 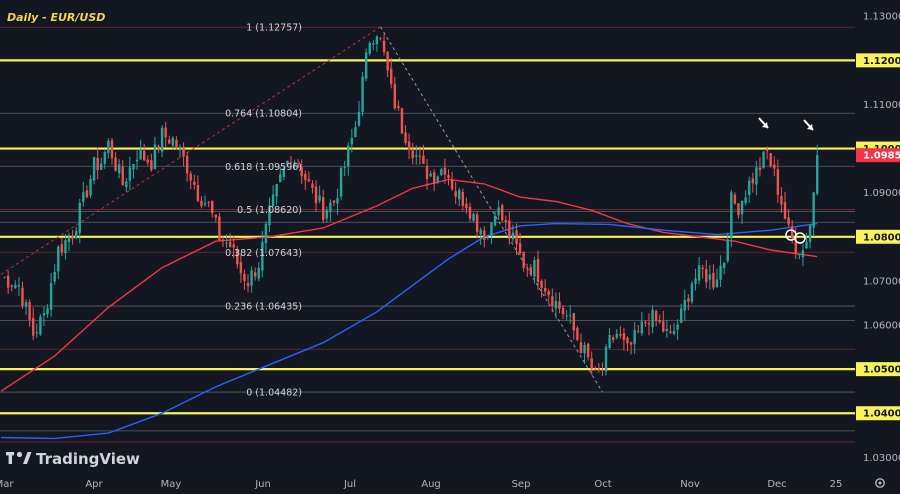 What do you see at coordinates (73, 459) in the screenshot?
I see `tradingview-logo: TradingView` at bounding box center [73, 459].